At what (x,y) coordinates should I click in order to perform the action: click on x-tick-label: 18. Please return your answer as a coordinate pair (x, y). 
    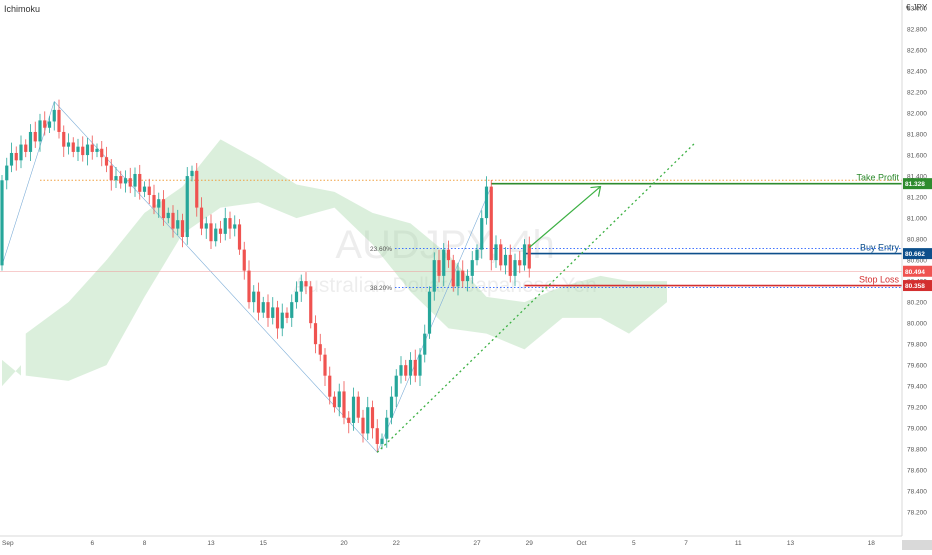
    Looking at the image, I should click on (872, 543).